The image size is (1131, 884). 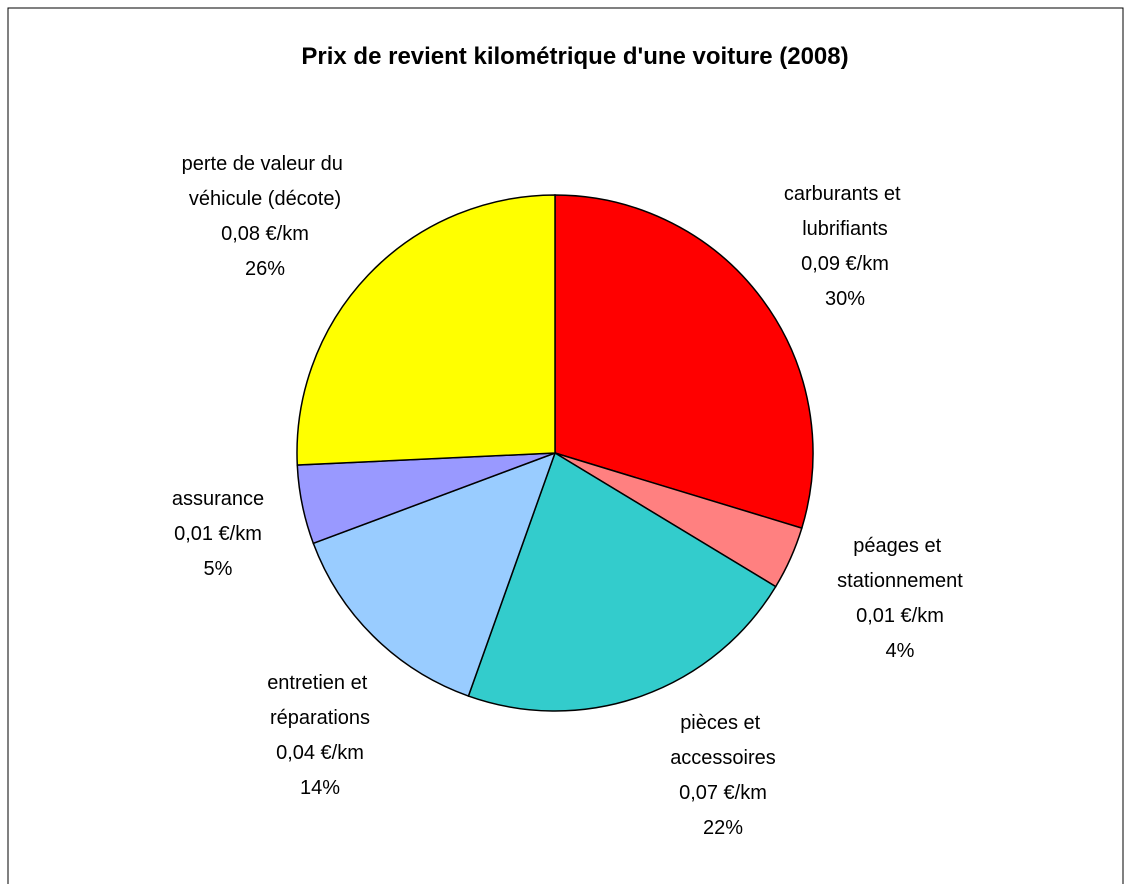 What do you see at coordinates (845, 264) in the screenshot?
I see `slice-cost: 0,09 €/km` at bounding box center [845, 264].